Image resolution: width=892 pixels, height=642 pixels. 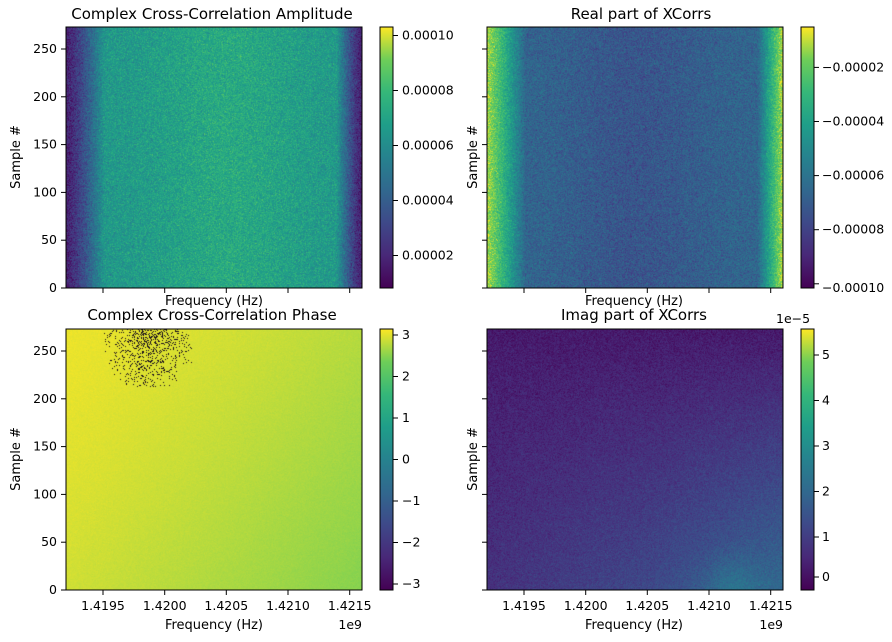 What do you see at coordinates (211, 315) in the screenshot?
I see `chart-title-phase: Complex Cross-Correlation Phase` at bounding box center [211, 315].